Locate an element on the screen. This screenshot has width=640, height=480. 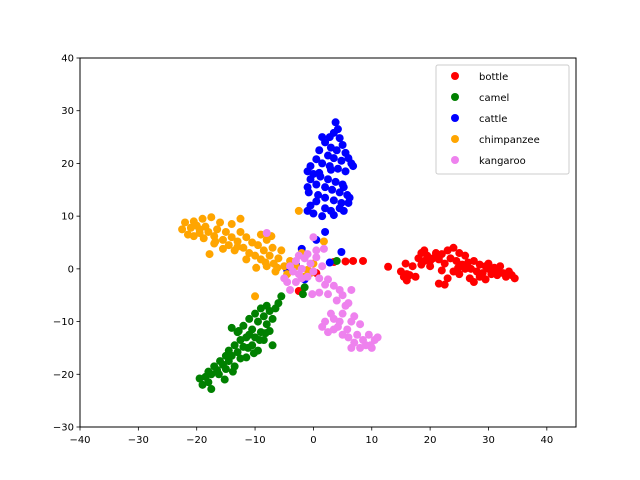
x-tick-label: −10 is located at coordinates (255, 440).